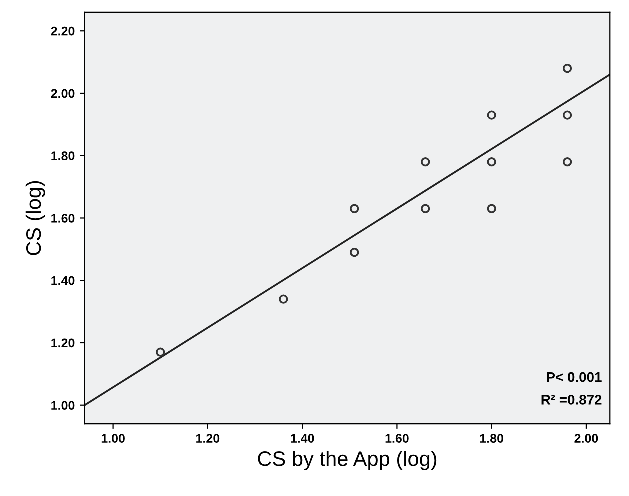 The height and width of the screenshot is (496, 629). Describe the element at coordinates (63, 31) in the screenshot. I see `y-tick-label: 2.20` at that location.